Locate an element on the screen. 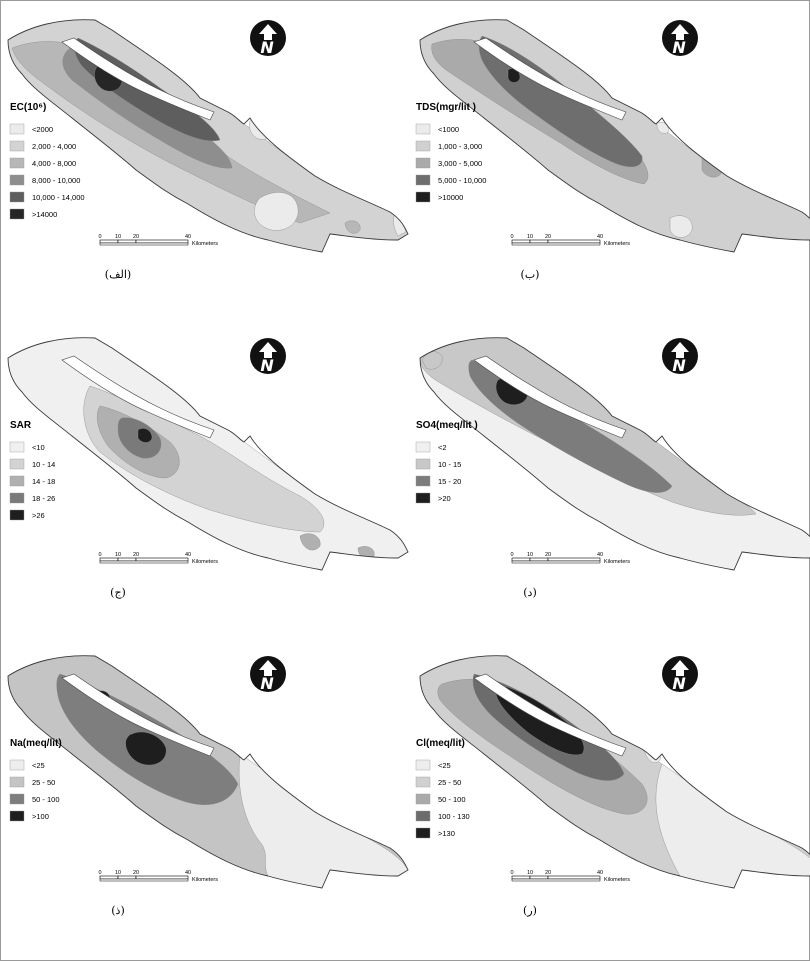 The width and height of the screenshot is (810, 961). legend-label-1: 10 - 15 is located at coordinates (449, 464).